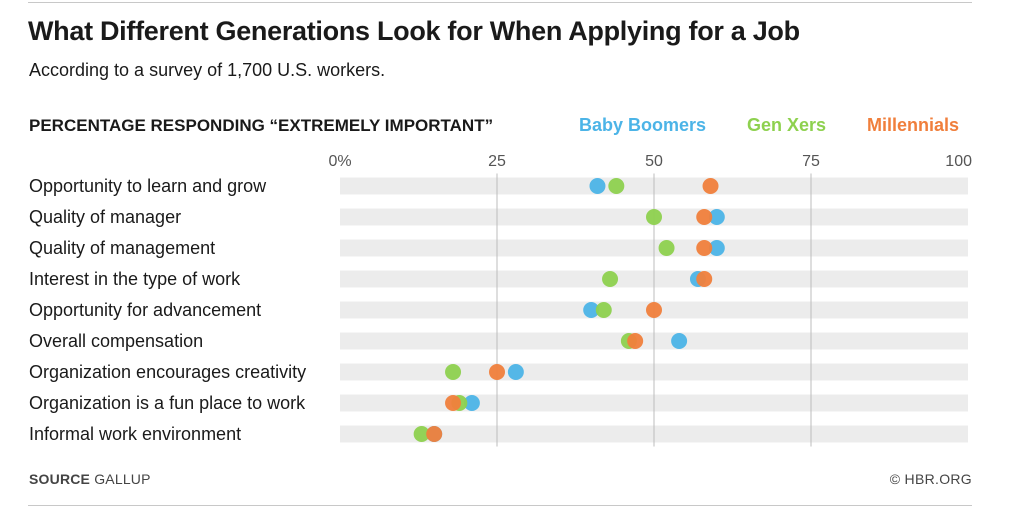  What do you see at coordinates (913, 125) in the screenshot?
I see `legend-millennials: Millennials` at bounding box center [913, 125].